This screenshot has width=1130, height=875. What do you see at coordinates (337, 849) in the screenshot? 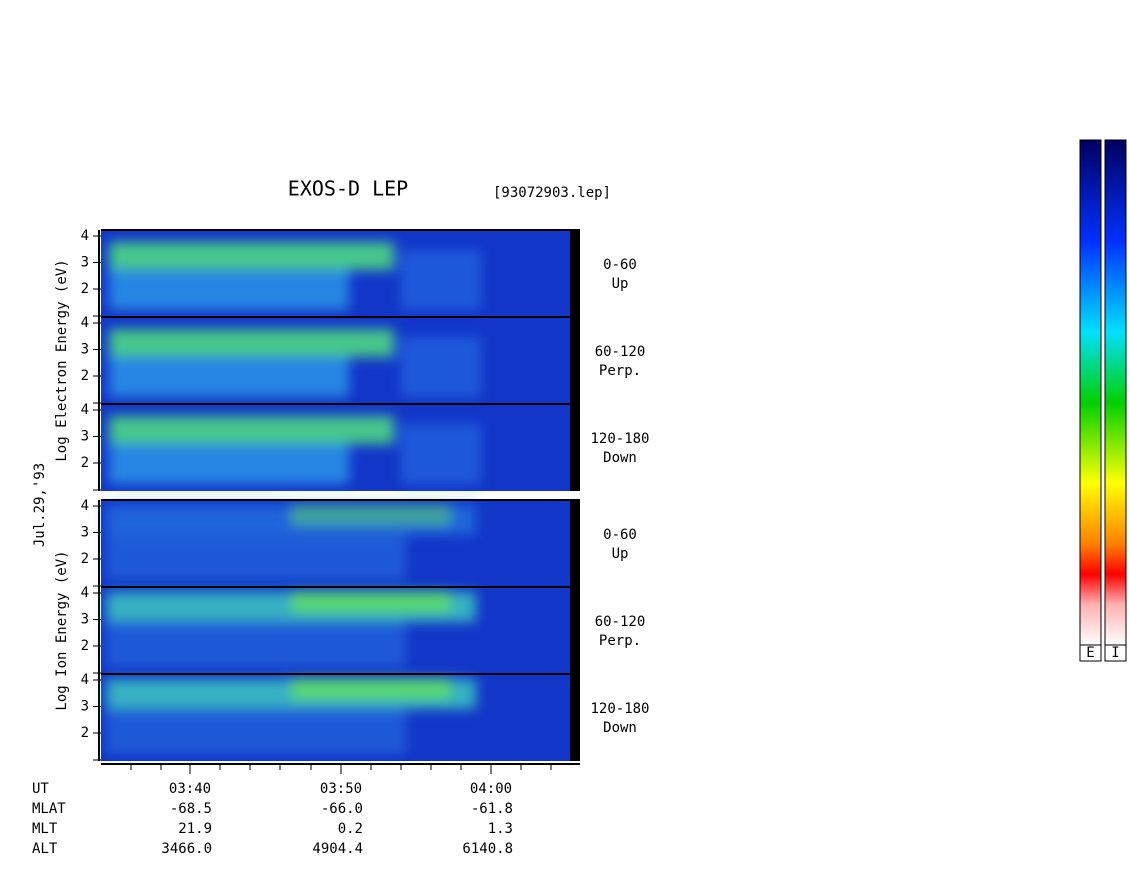
I see `orbit-value: 4904.4` at bounding box center [337, 849].